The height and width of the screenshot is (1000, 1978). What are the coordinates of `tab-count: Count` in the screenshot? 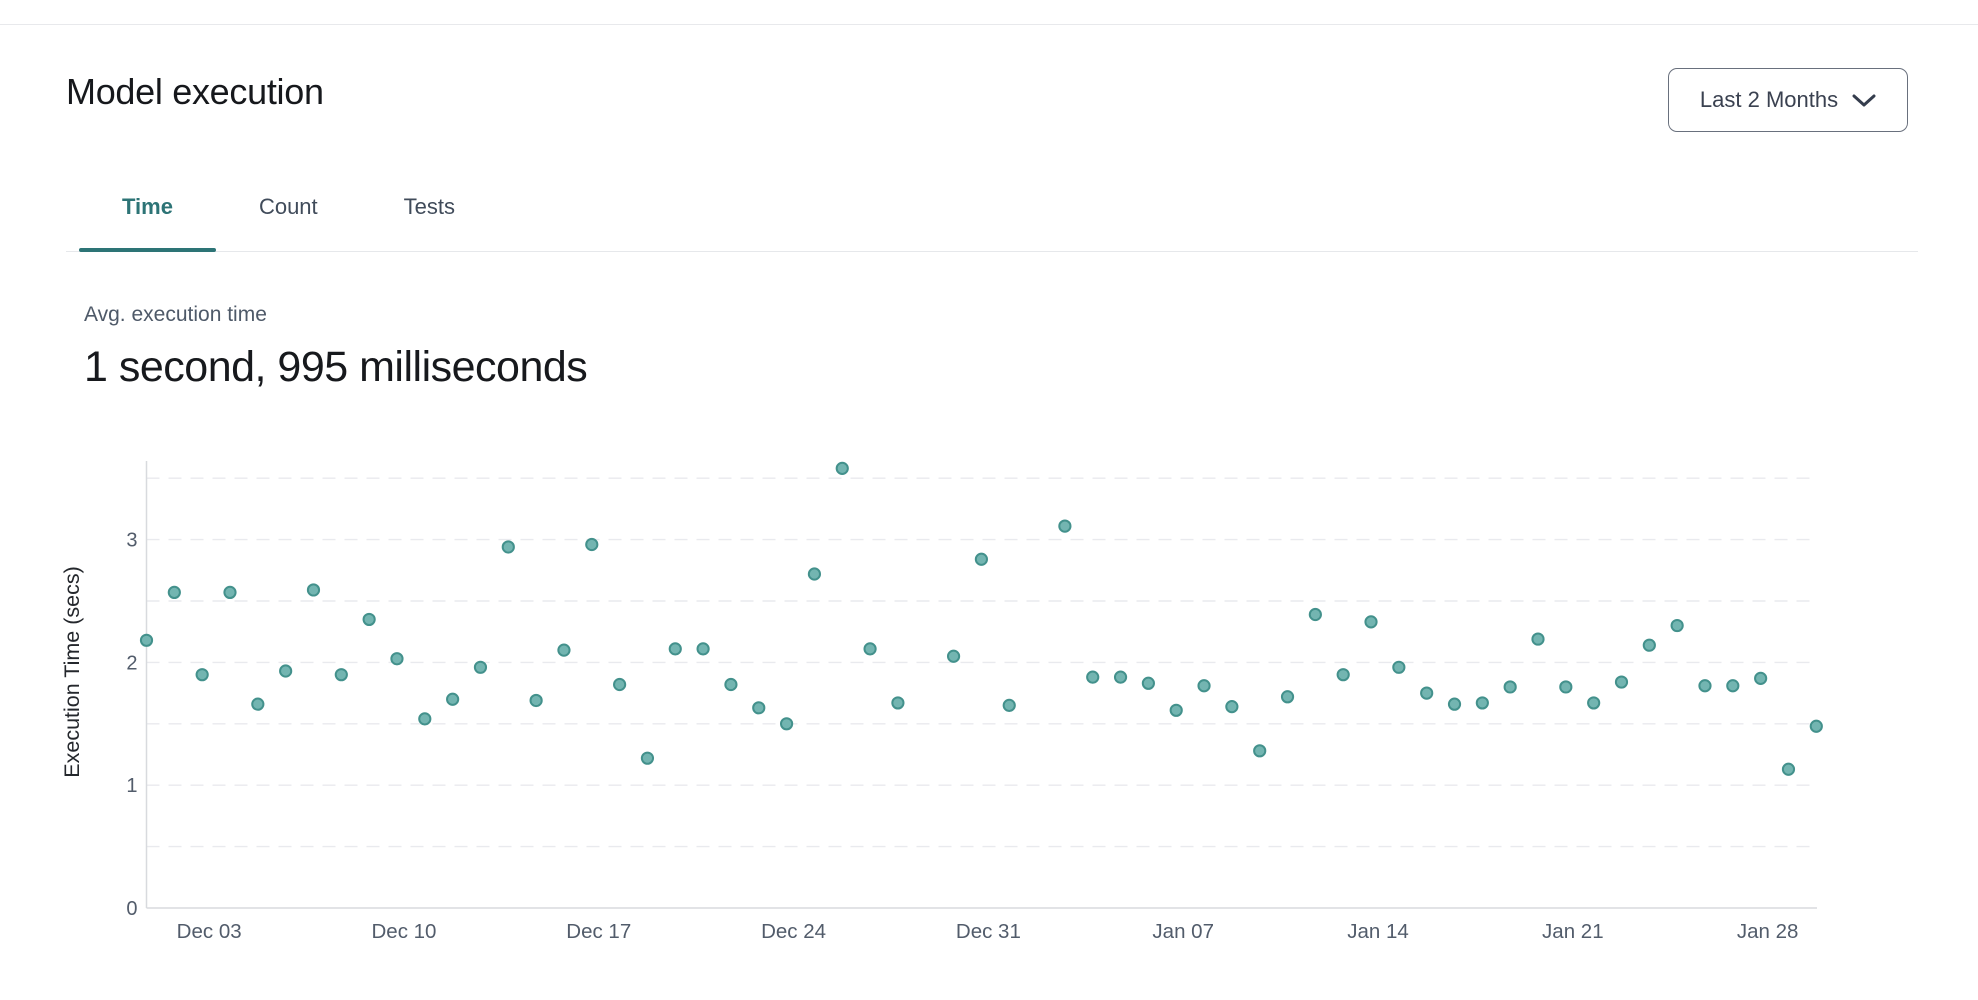 It's located at (288, 203).